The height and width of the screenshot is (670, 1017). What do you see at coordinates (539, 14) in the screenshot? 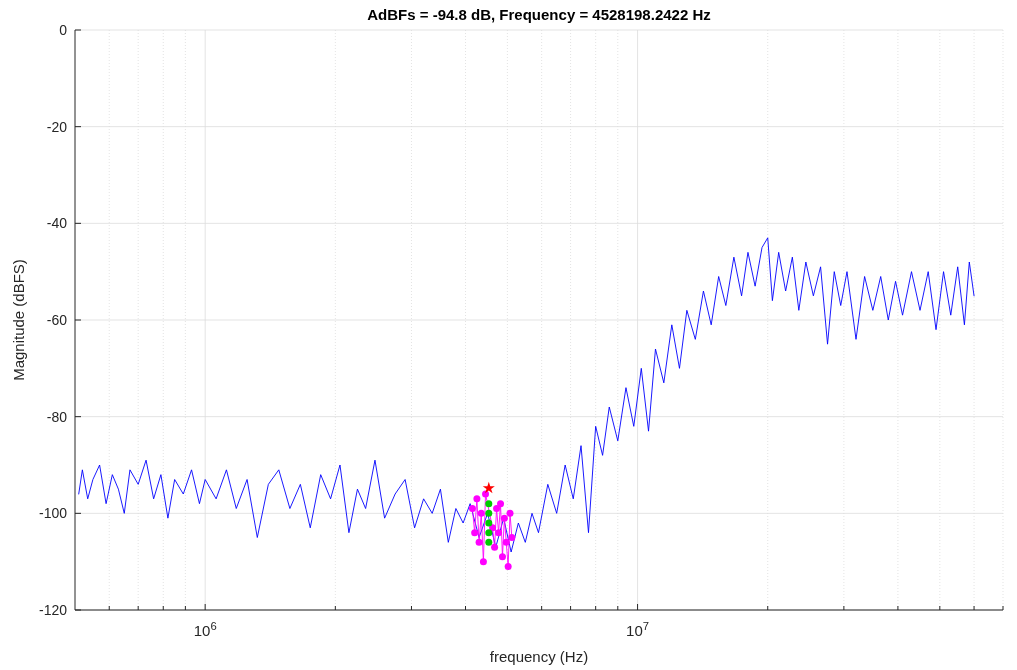
I see `chart-title: AdBFs = -94.8 dB, Frequency = 4528198.2422 Hz` at bounding box center [539, 14].